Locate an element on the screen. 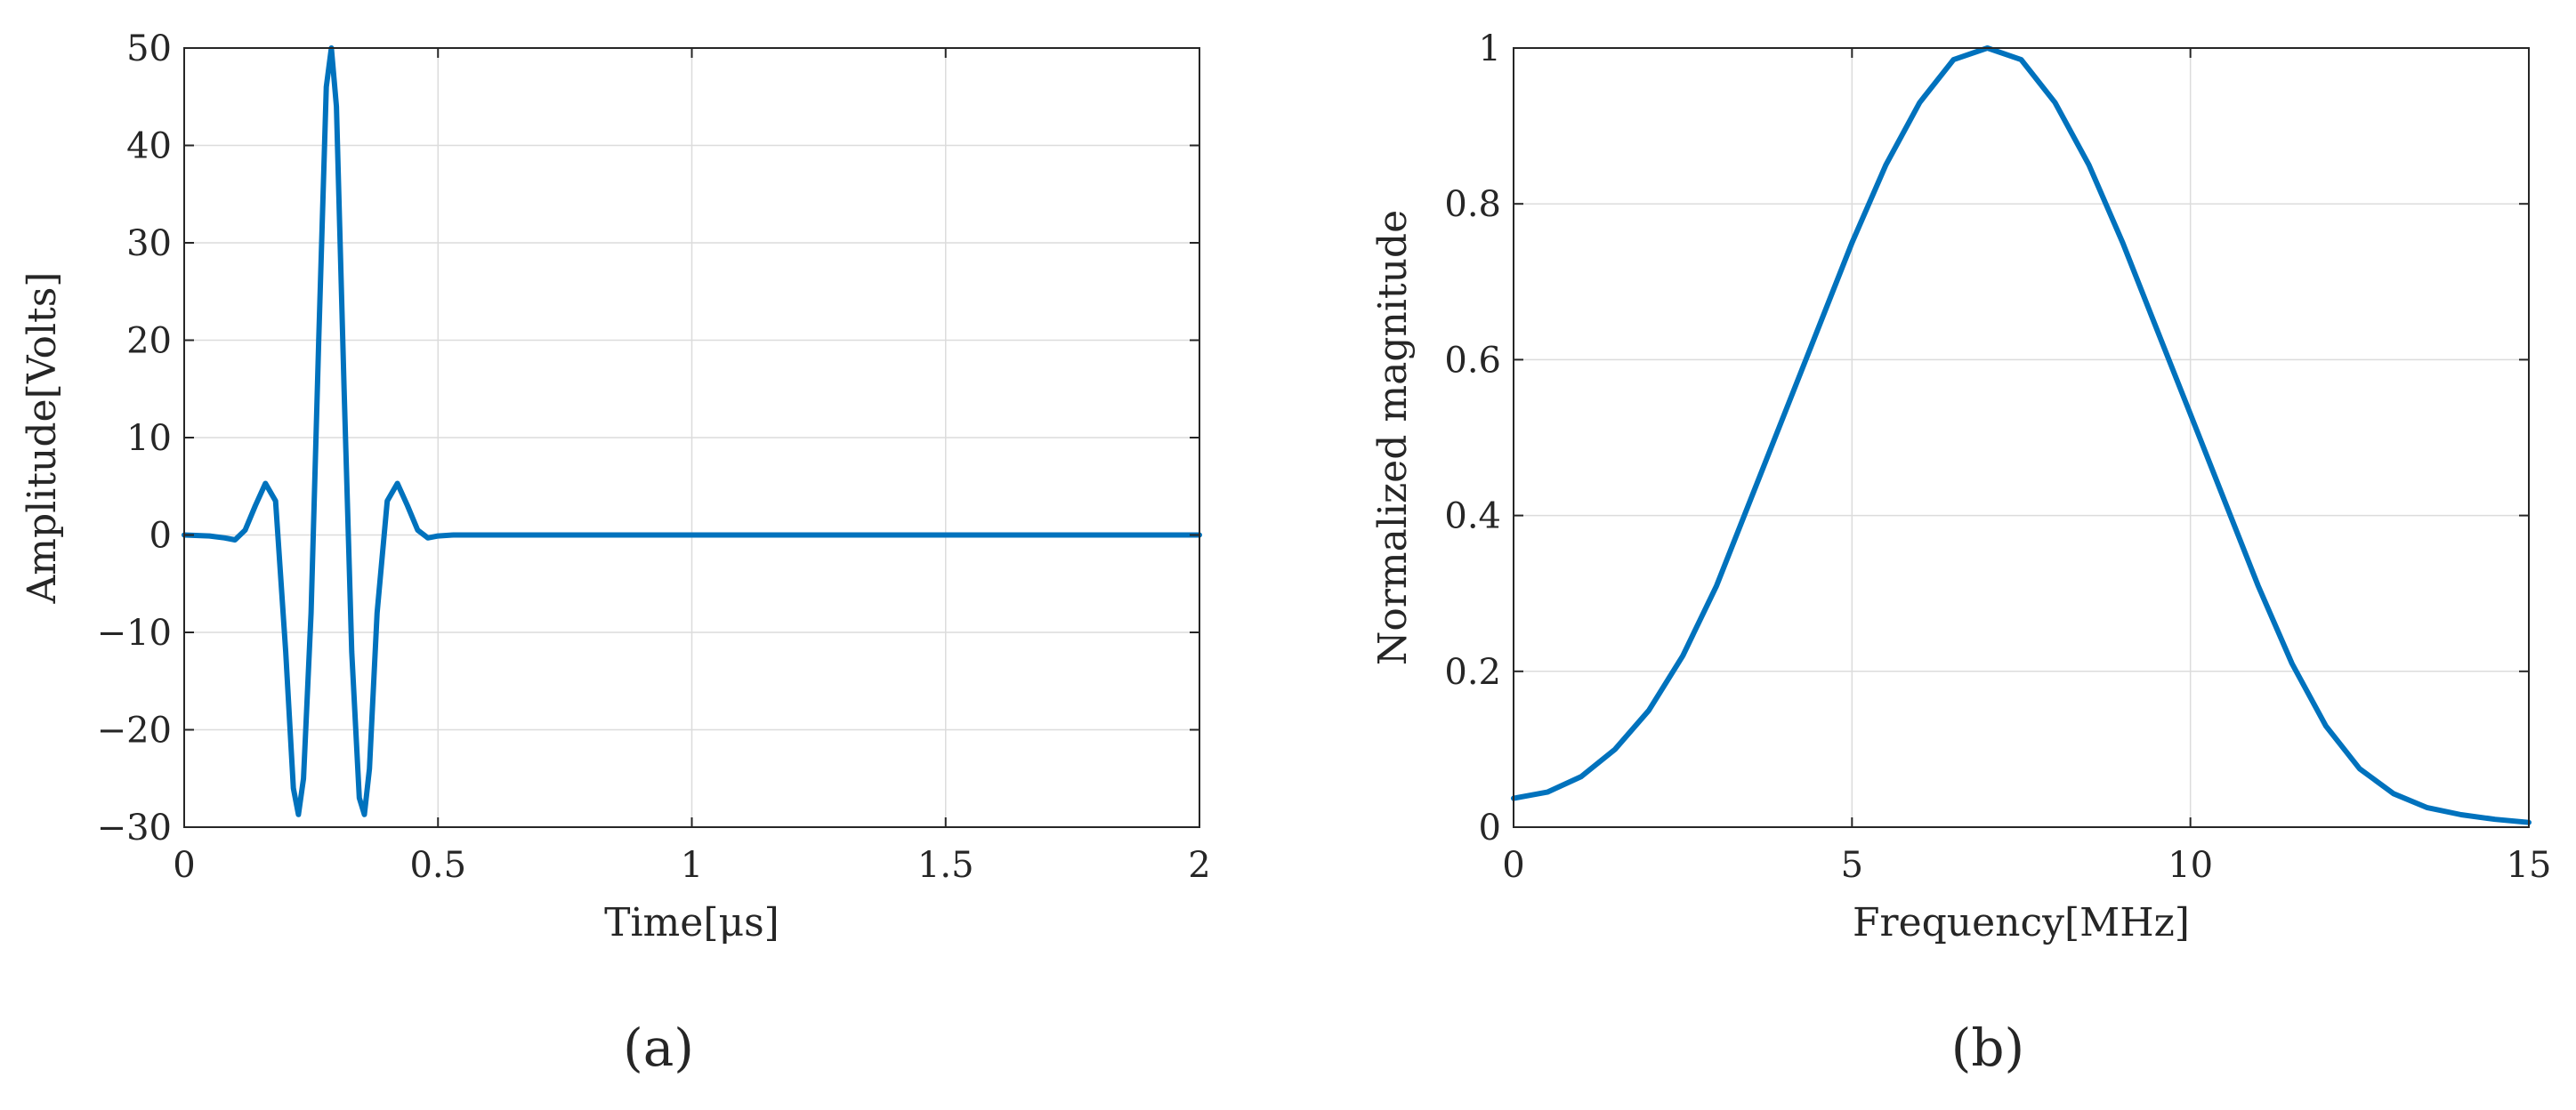 Image resolution: width=2576 pixels, height=1110 pixels. y-tick-label: 0.2 is located at coordinates (1472, 672).